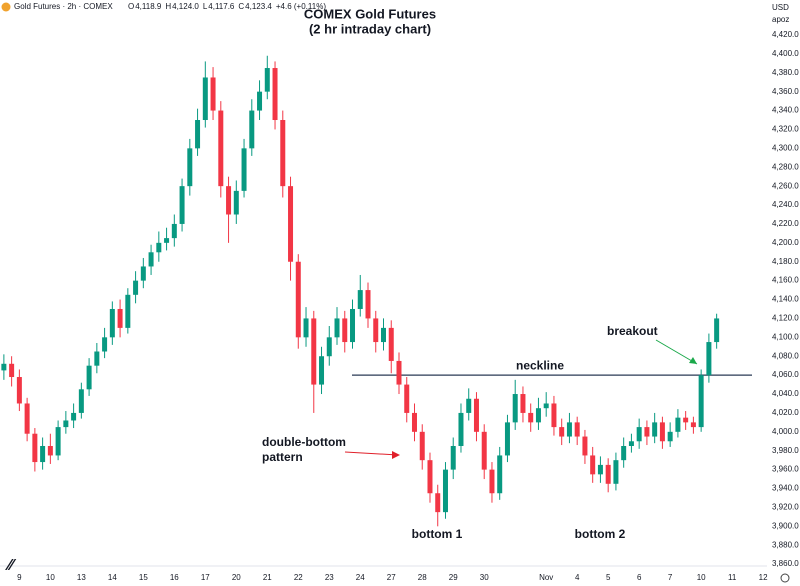 This screenshot has width=800, height=586. I want to click on x-tick-label: 30, so click(484, 577).